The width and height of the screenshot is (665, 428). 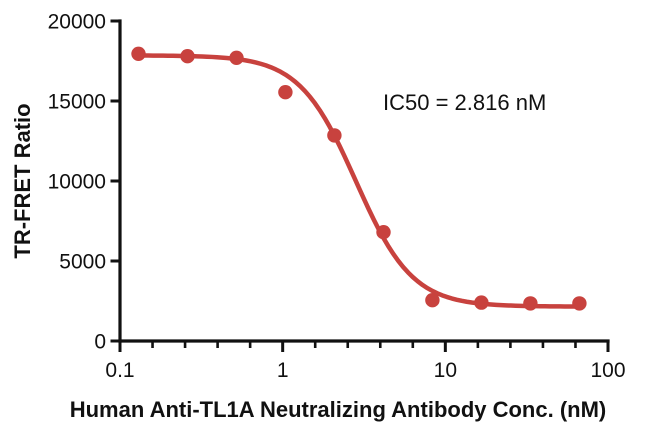 I want to click on x-axis-minor-ticks, so click(x=364, y=344).